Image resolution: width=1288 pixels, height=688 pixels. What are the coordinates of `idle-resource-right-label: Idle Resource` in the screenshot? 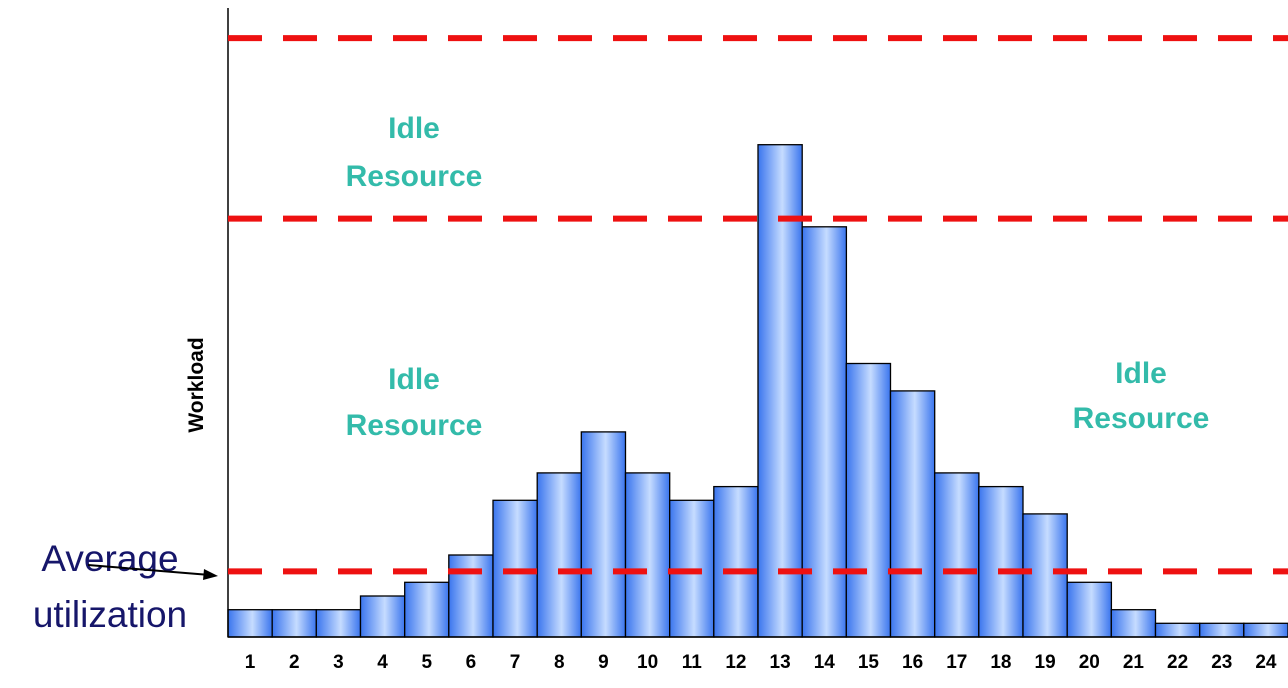 It's located at (1141, 396).